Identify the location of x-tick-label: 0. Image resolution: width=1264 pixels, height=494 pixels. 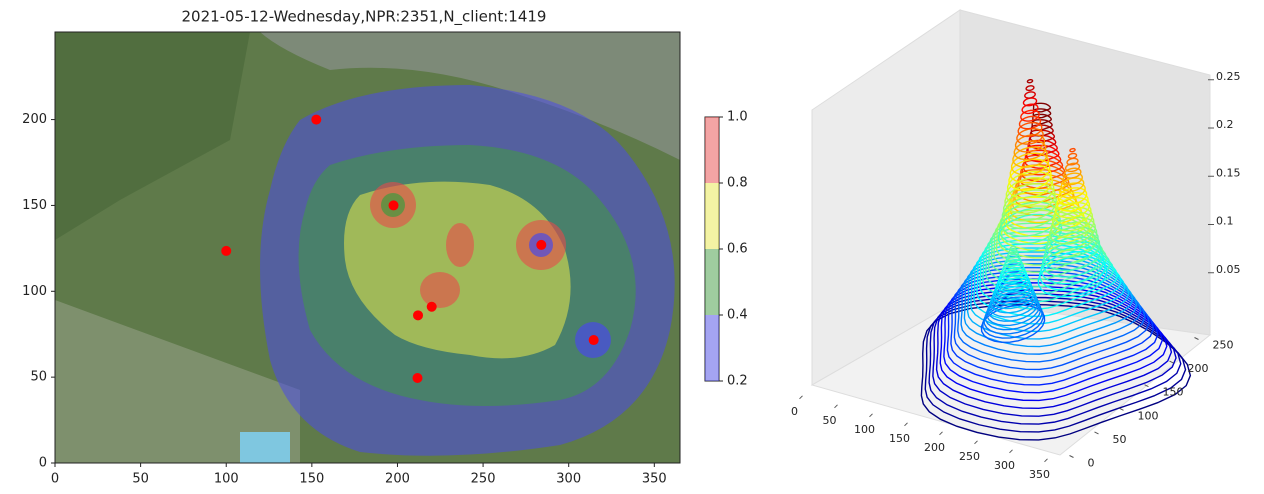
(55, 479).